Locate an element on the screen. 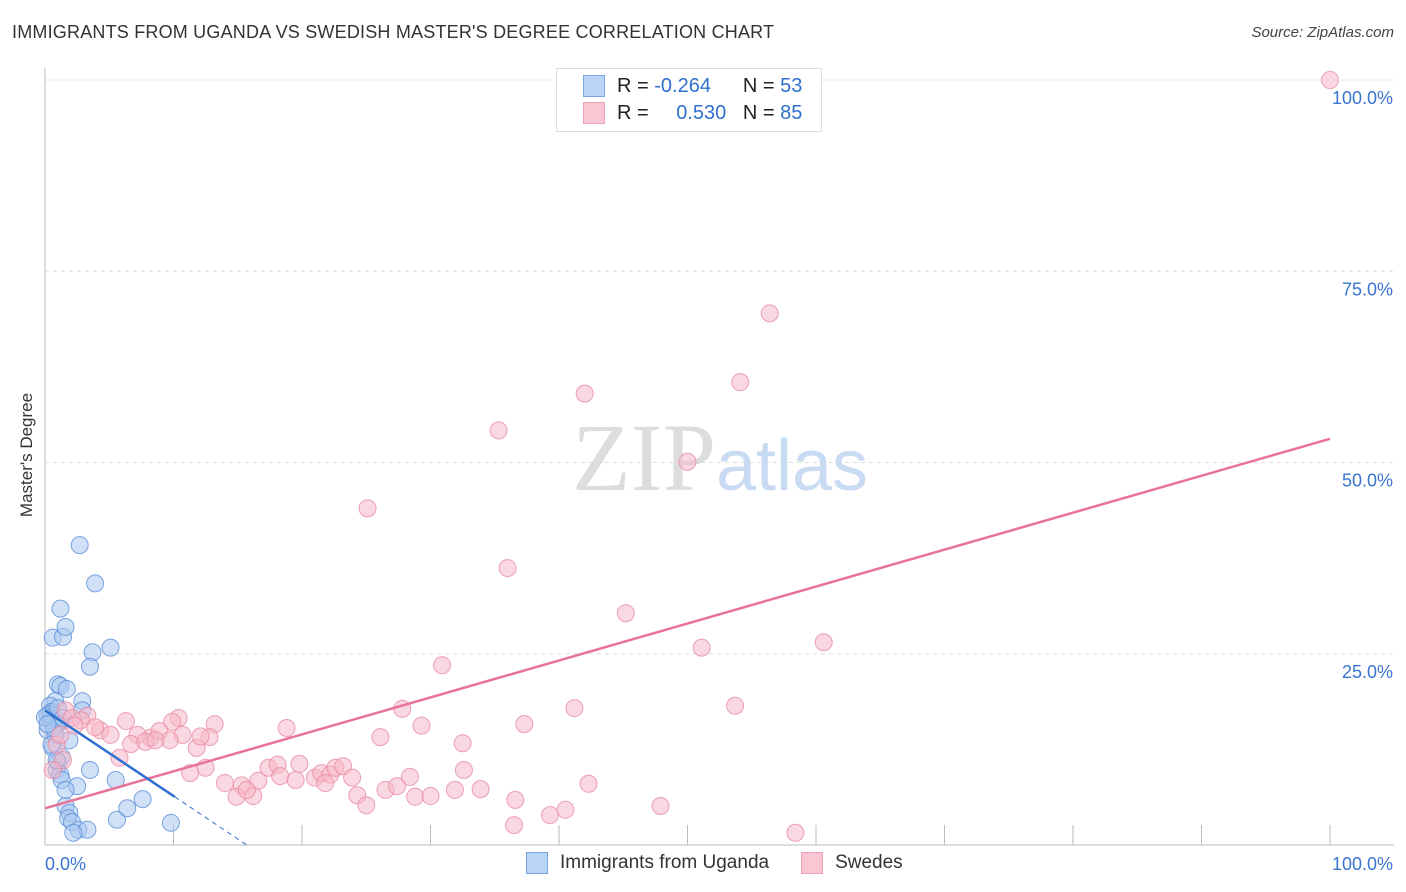 The image size is (1406, 892). n-value: 53 is located at coordinates (791, 85).